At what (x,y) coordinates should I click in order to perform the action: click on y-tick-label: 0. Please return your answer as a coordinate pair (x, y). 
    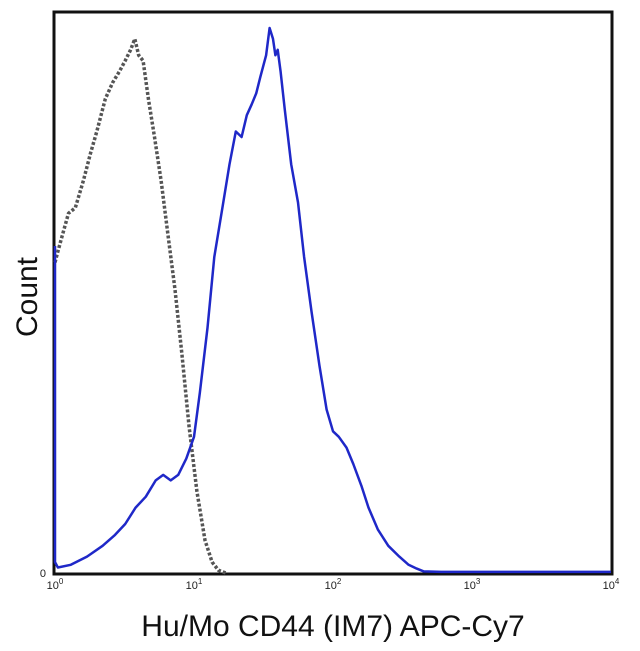
    Looking at the image, I should click on (43, 574).